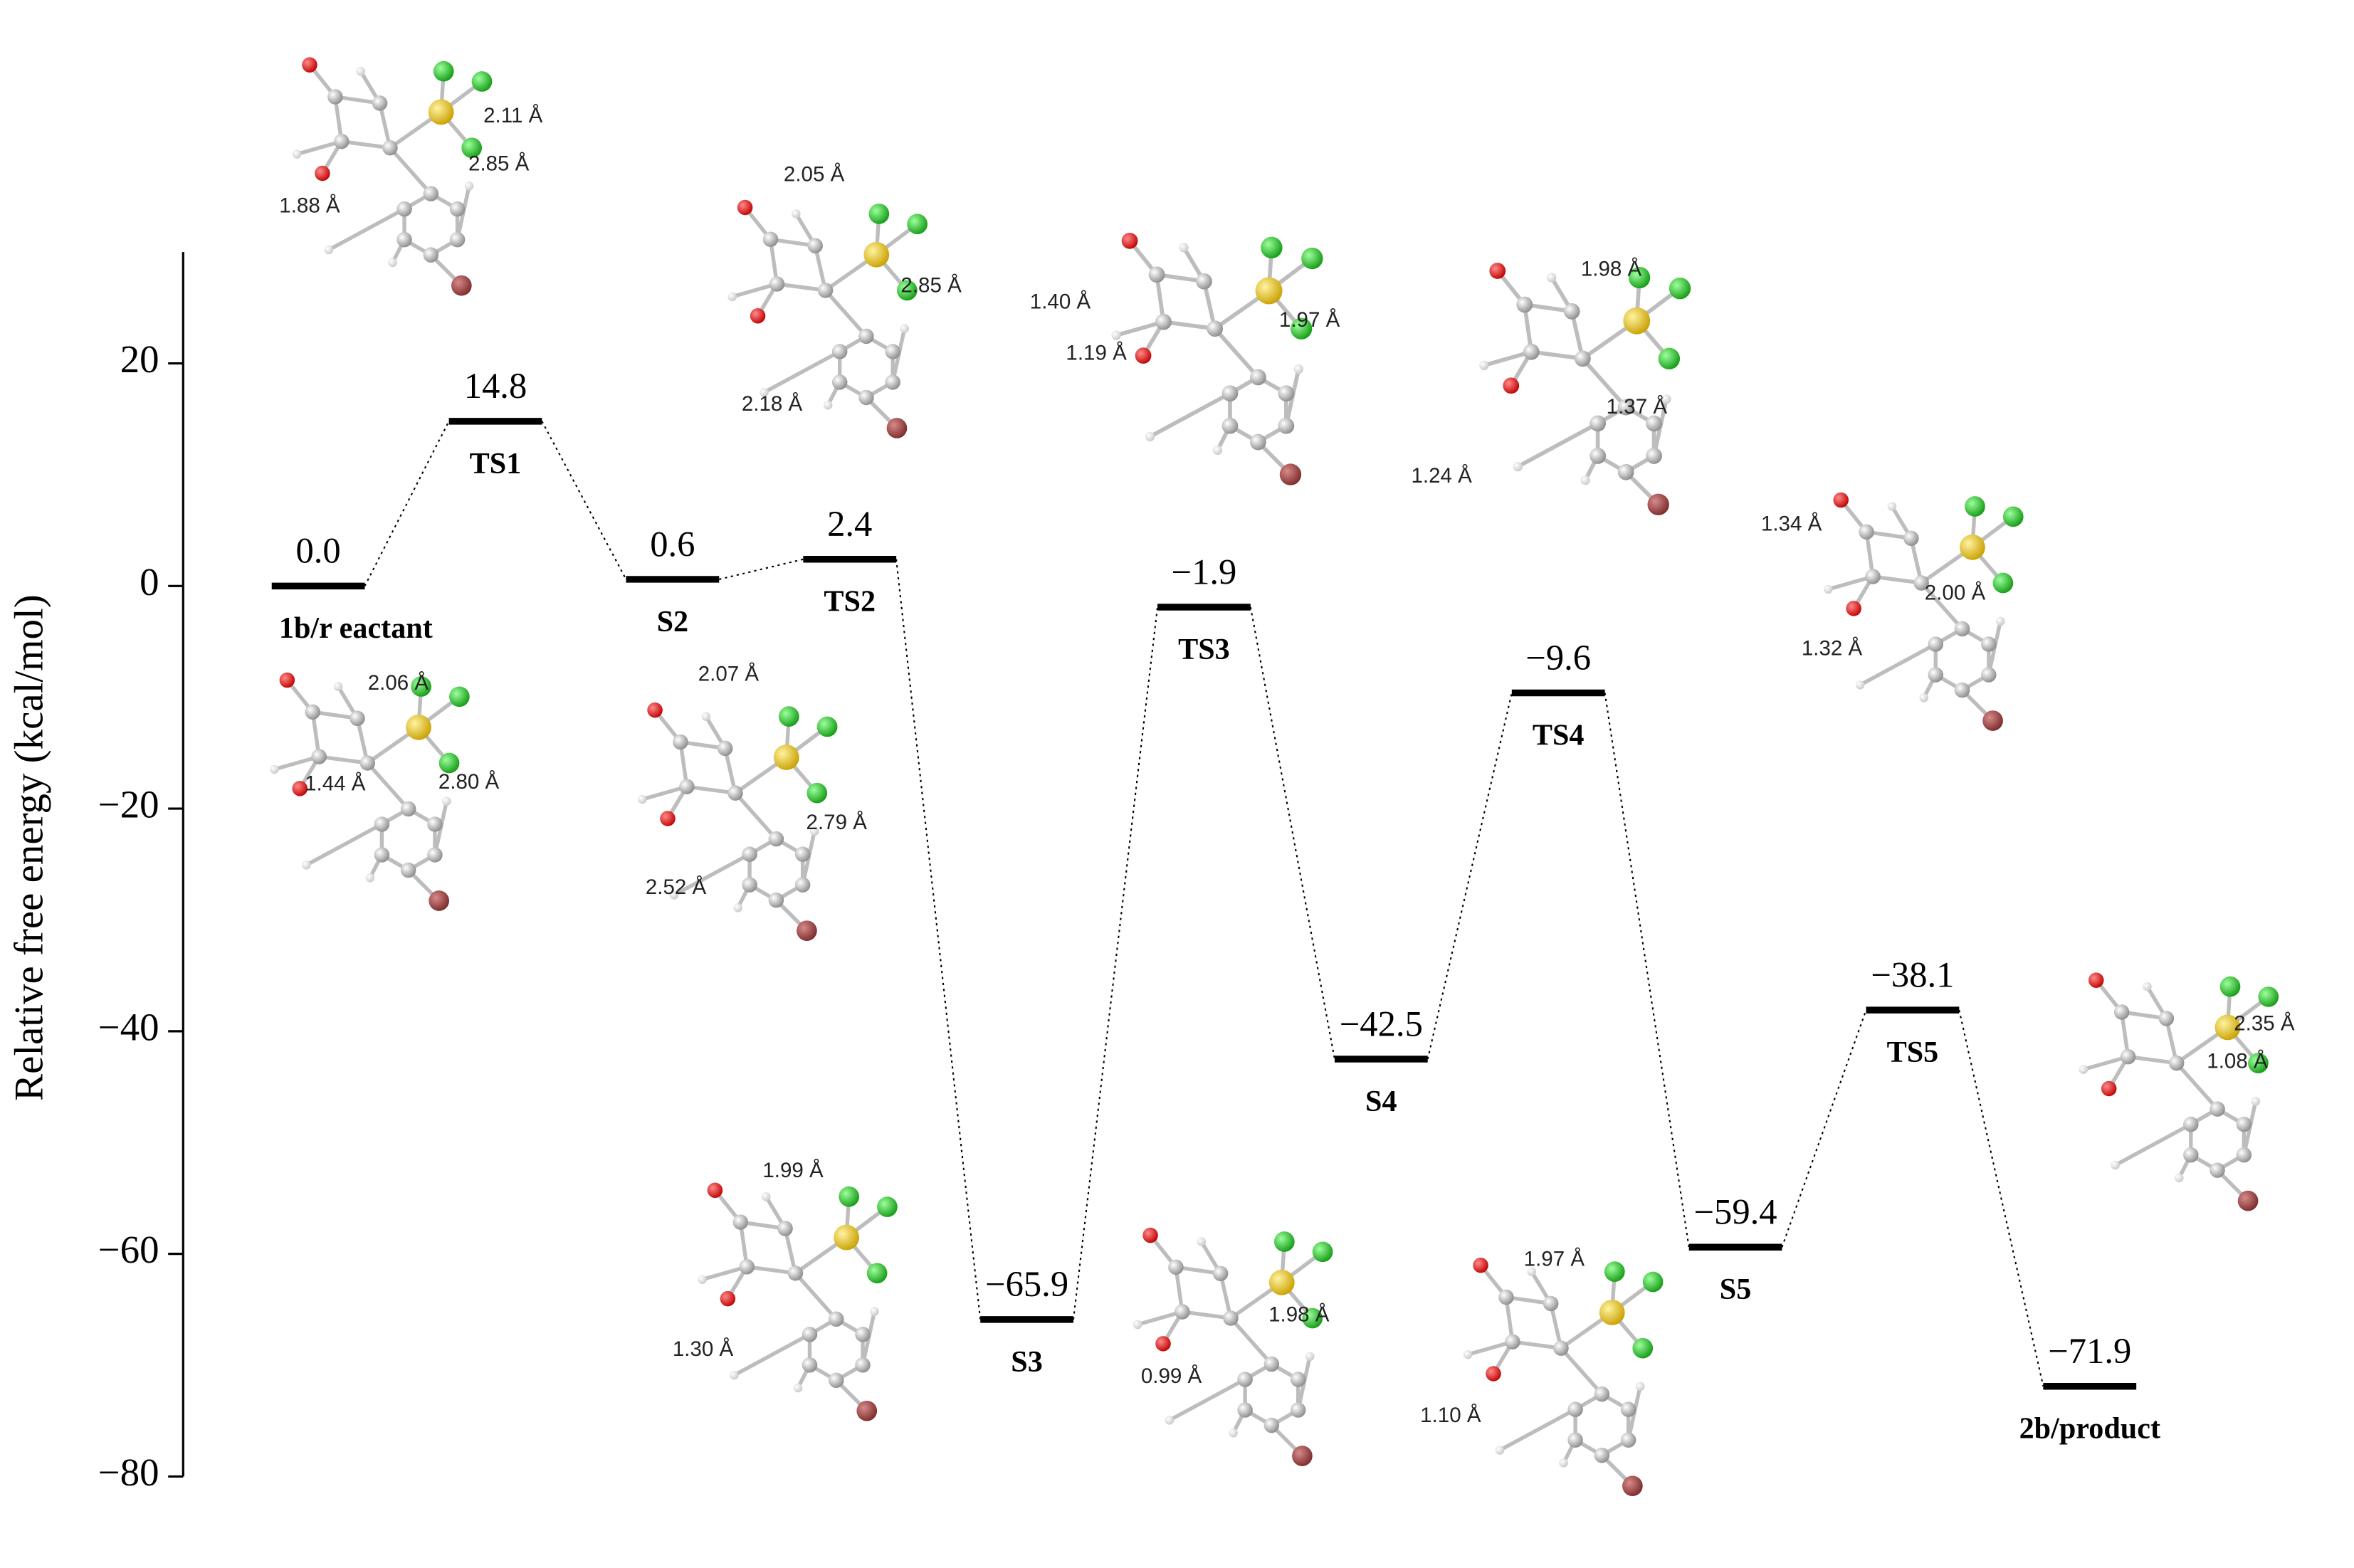 The width and height of the screenshot is (2354, 1568). I want to click on value-label: −42.5, so click(1381, 1023).